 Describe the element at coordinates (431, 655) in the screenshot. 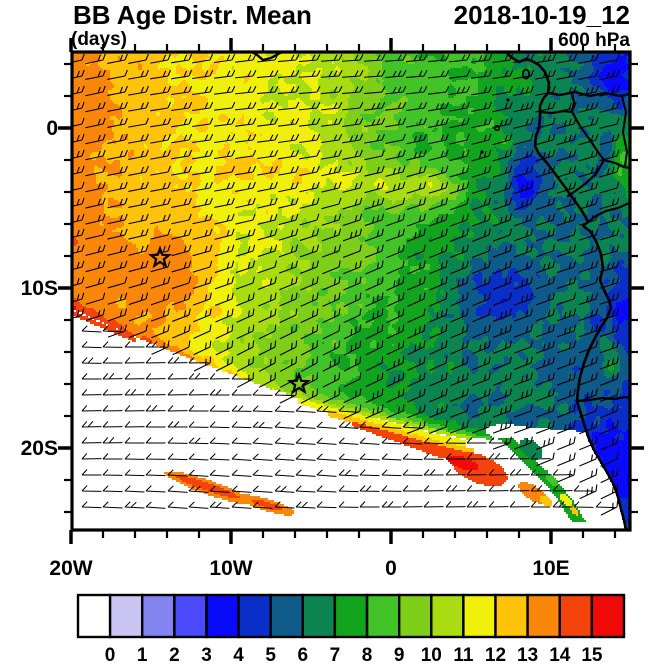

I see `svg-text: 10` at that location.